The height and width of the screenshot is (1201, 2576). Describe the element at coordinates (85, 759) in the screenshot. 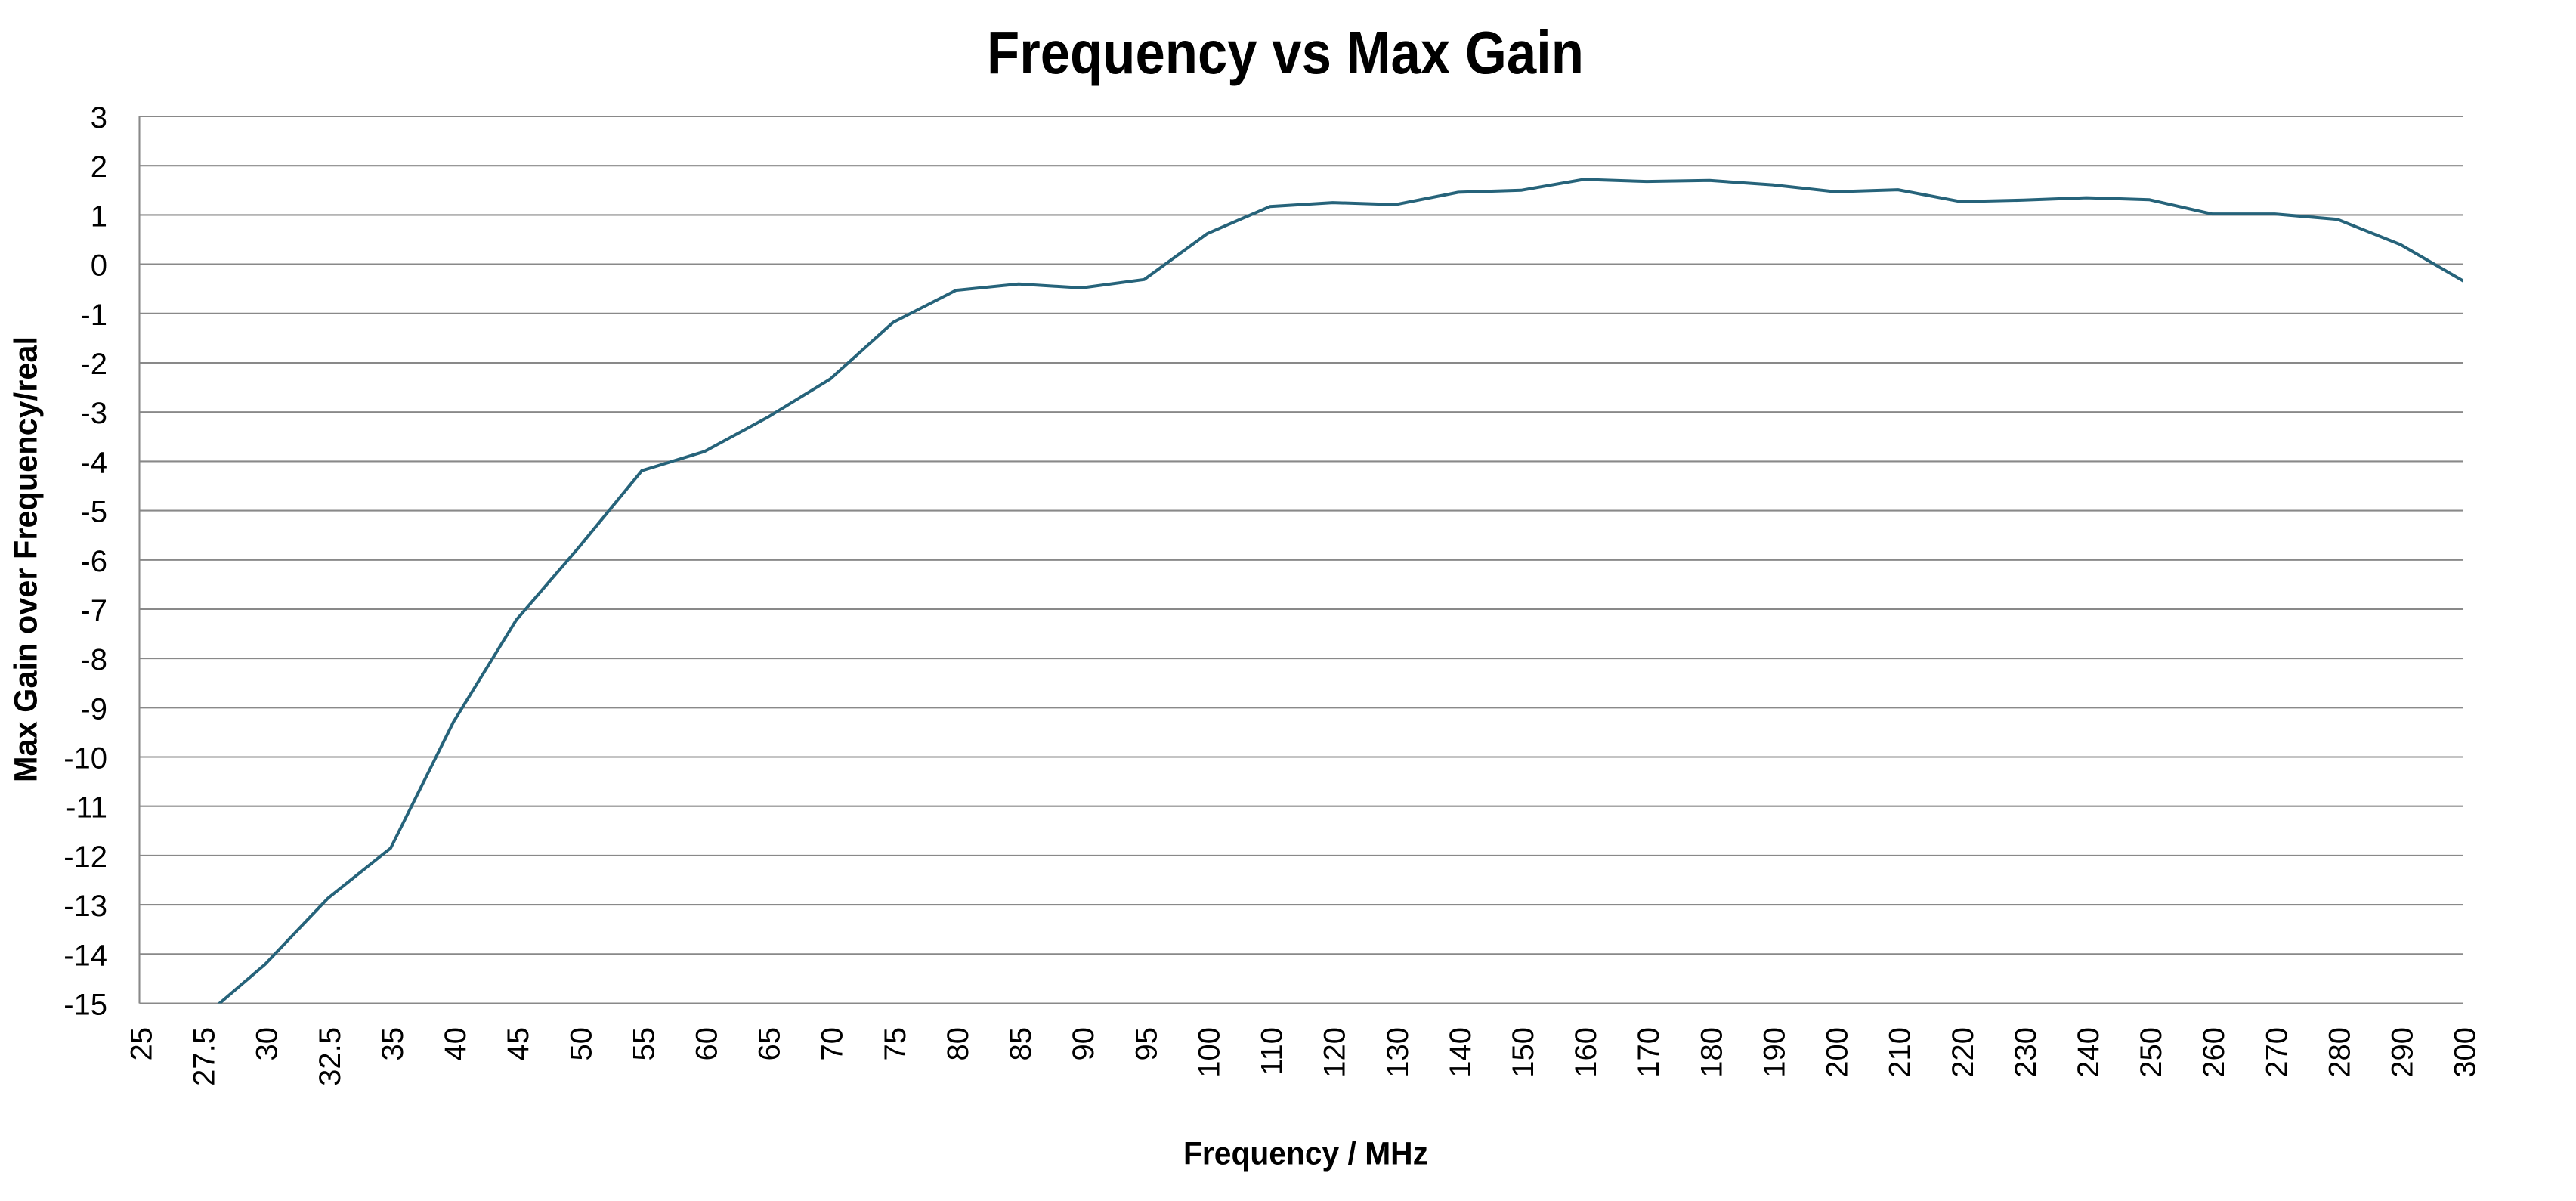

I see `svg-text: -10` at that location.